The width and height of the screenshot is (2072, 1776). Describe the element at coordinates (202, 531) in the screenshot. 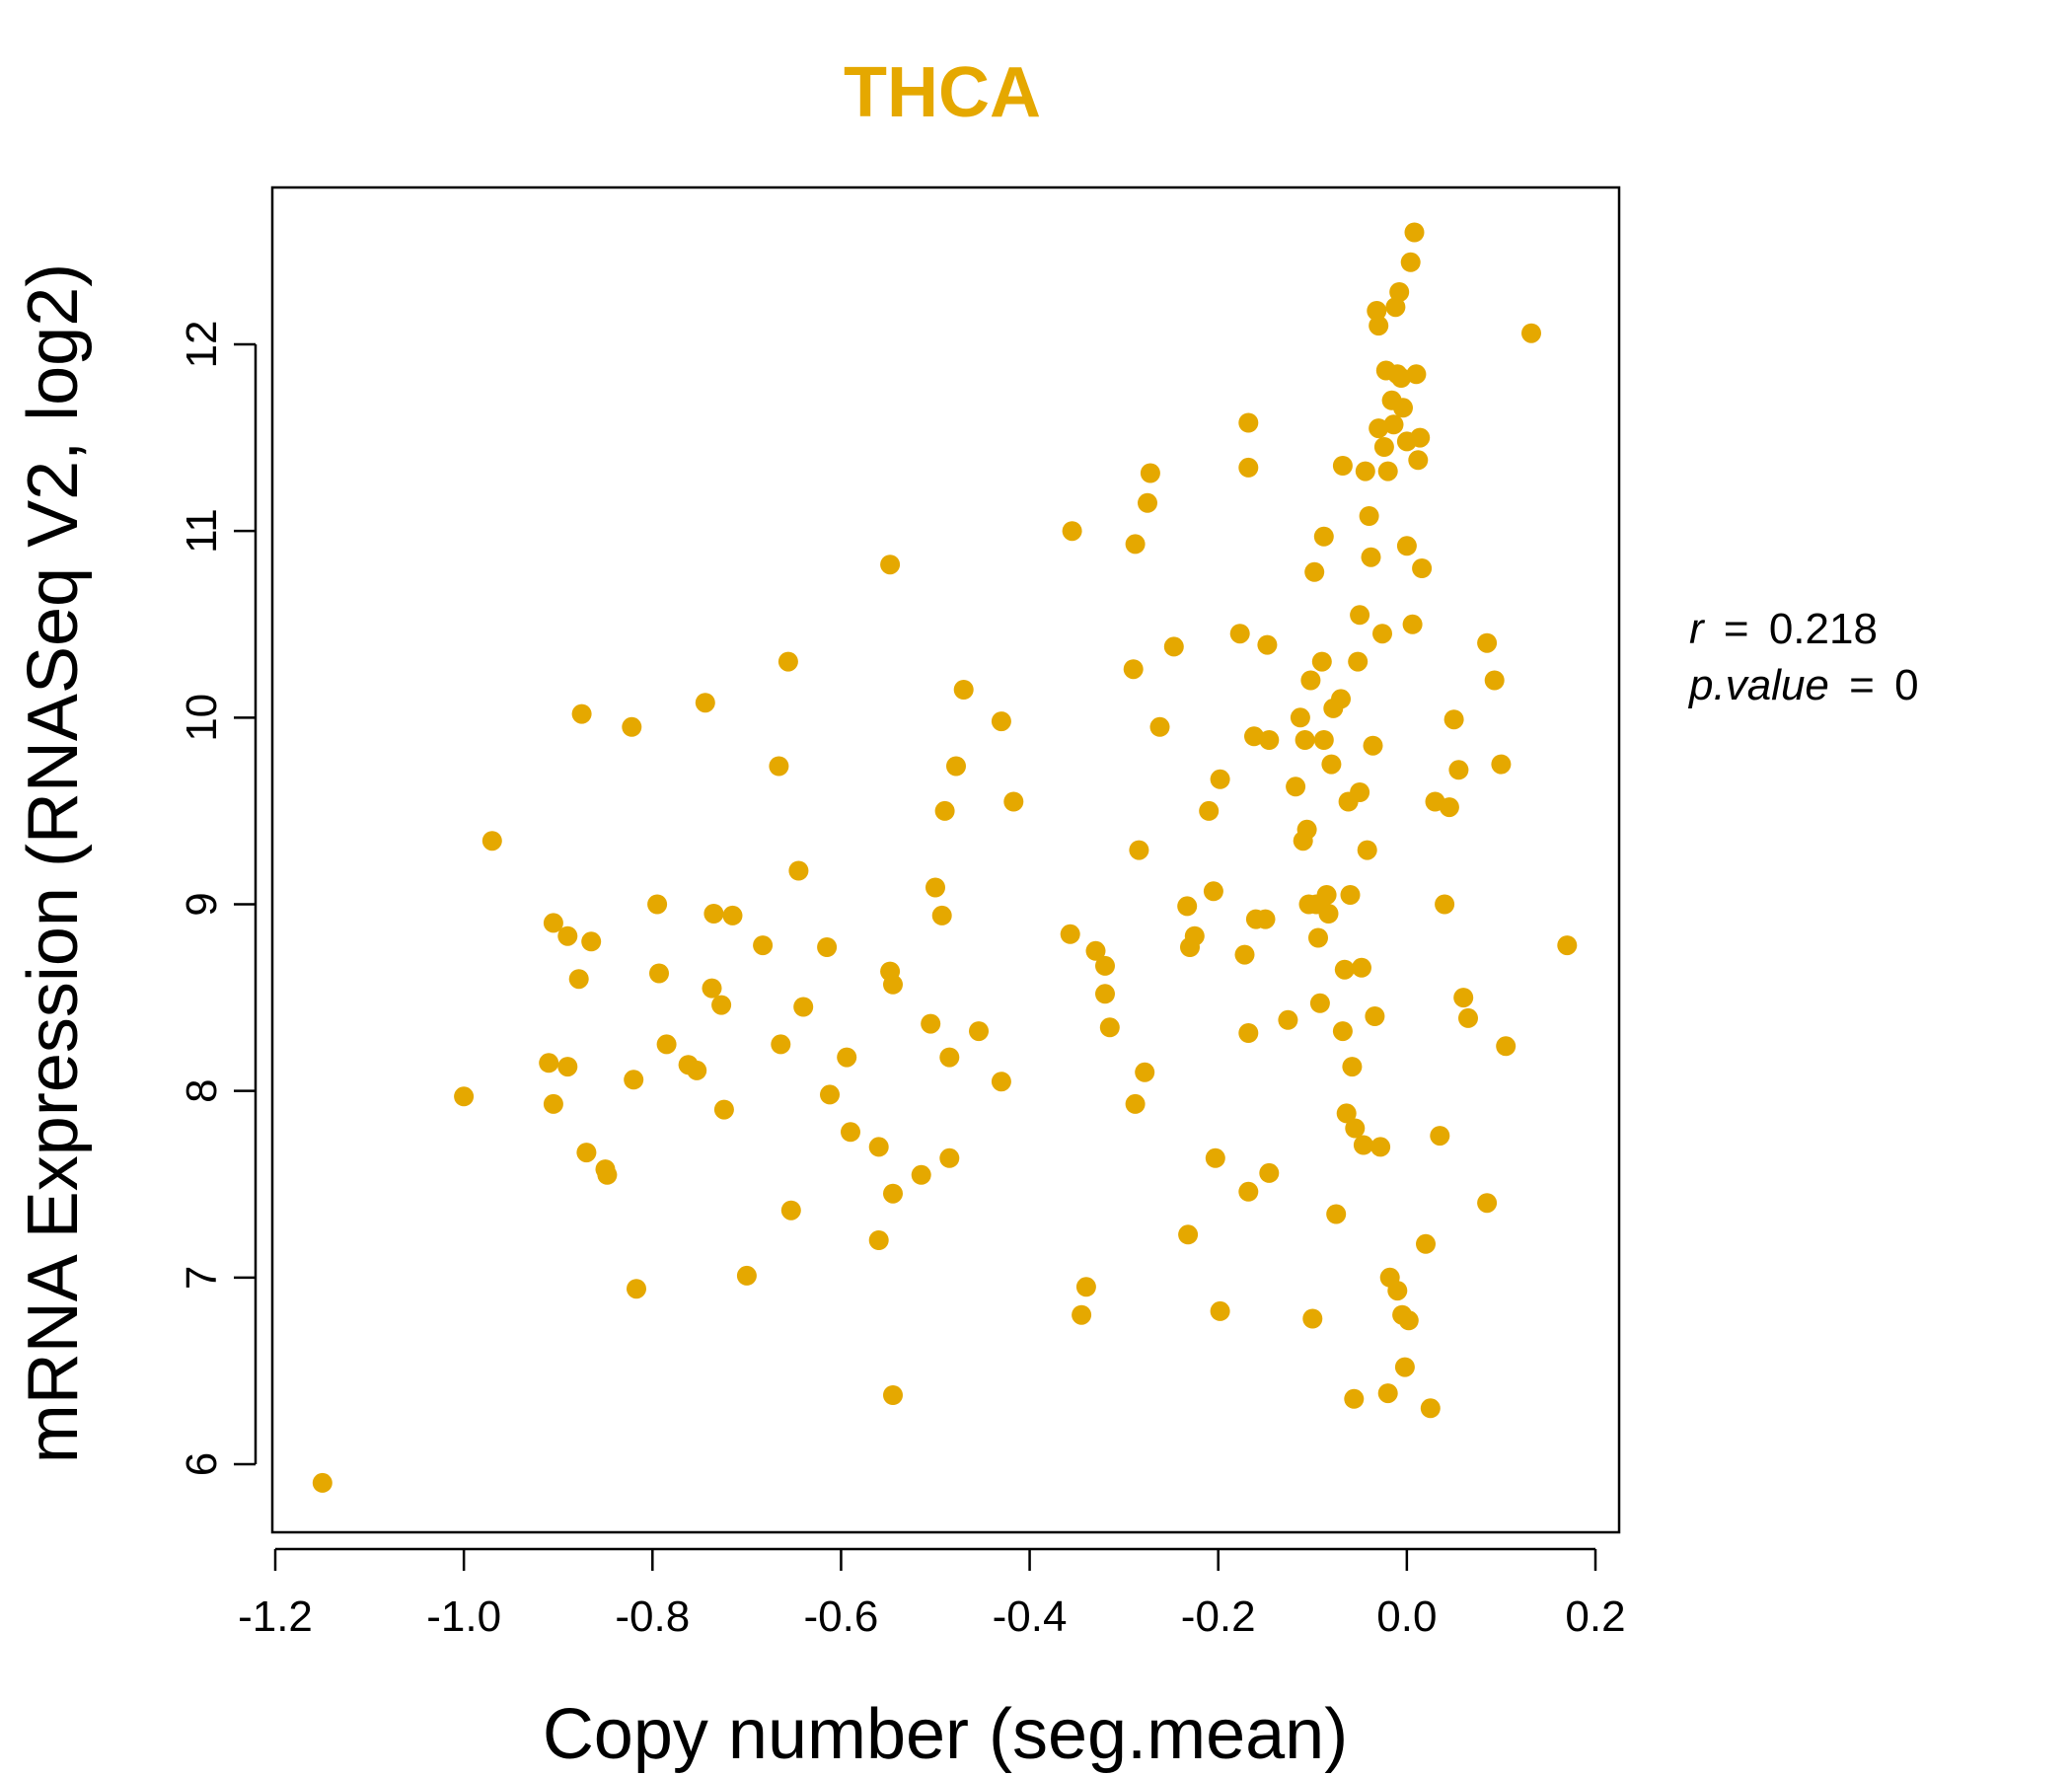

I see `y-tick-label-5: 11` at that location.